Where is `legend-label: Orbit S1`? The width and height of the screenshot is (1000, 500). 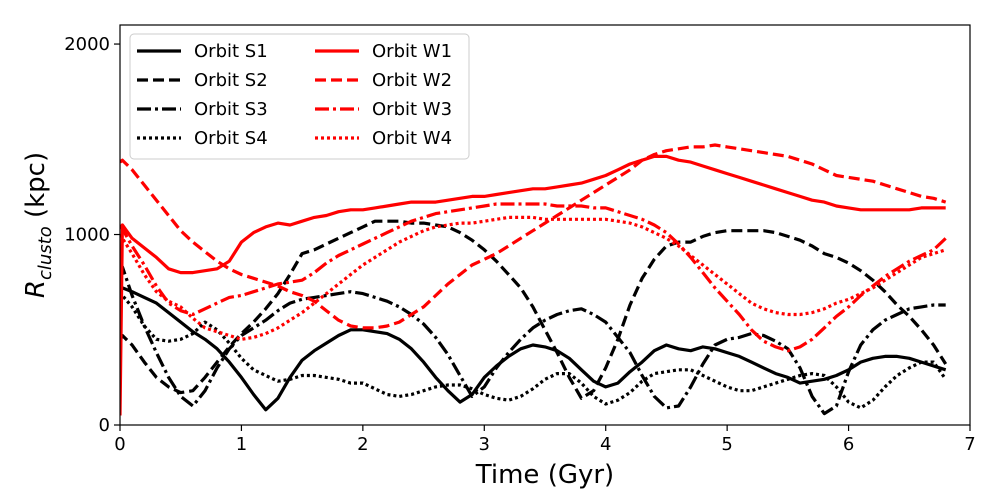 legend-label: Orbit S1 is located at coordinates (231, 51).